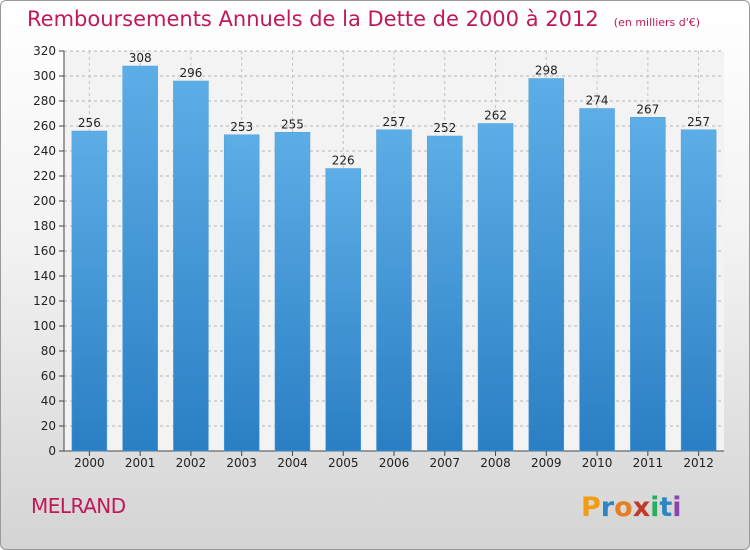 The image size is (750, 550). Describe the element at coordinates (343, 161) in the screenshot. I see `data-label-2005: 226` at that location.